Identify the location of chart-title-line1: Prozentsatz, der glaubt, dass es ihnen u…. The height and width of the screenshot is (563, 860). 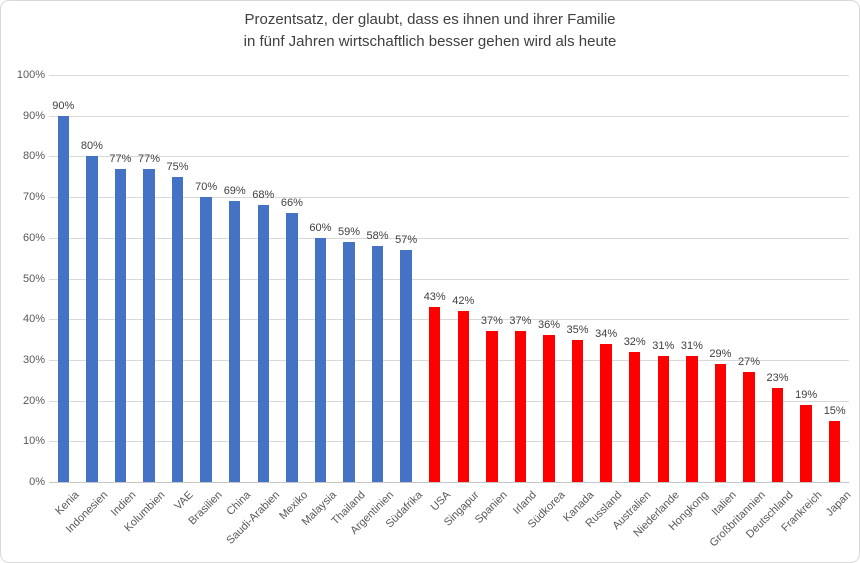
(430, 19).